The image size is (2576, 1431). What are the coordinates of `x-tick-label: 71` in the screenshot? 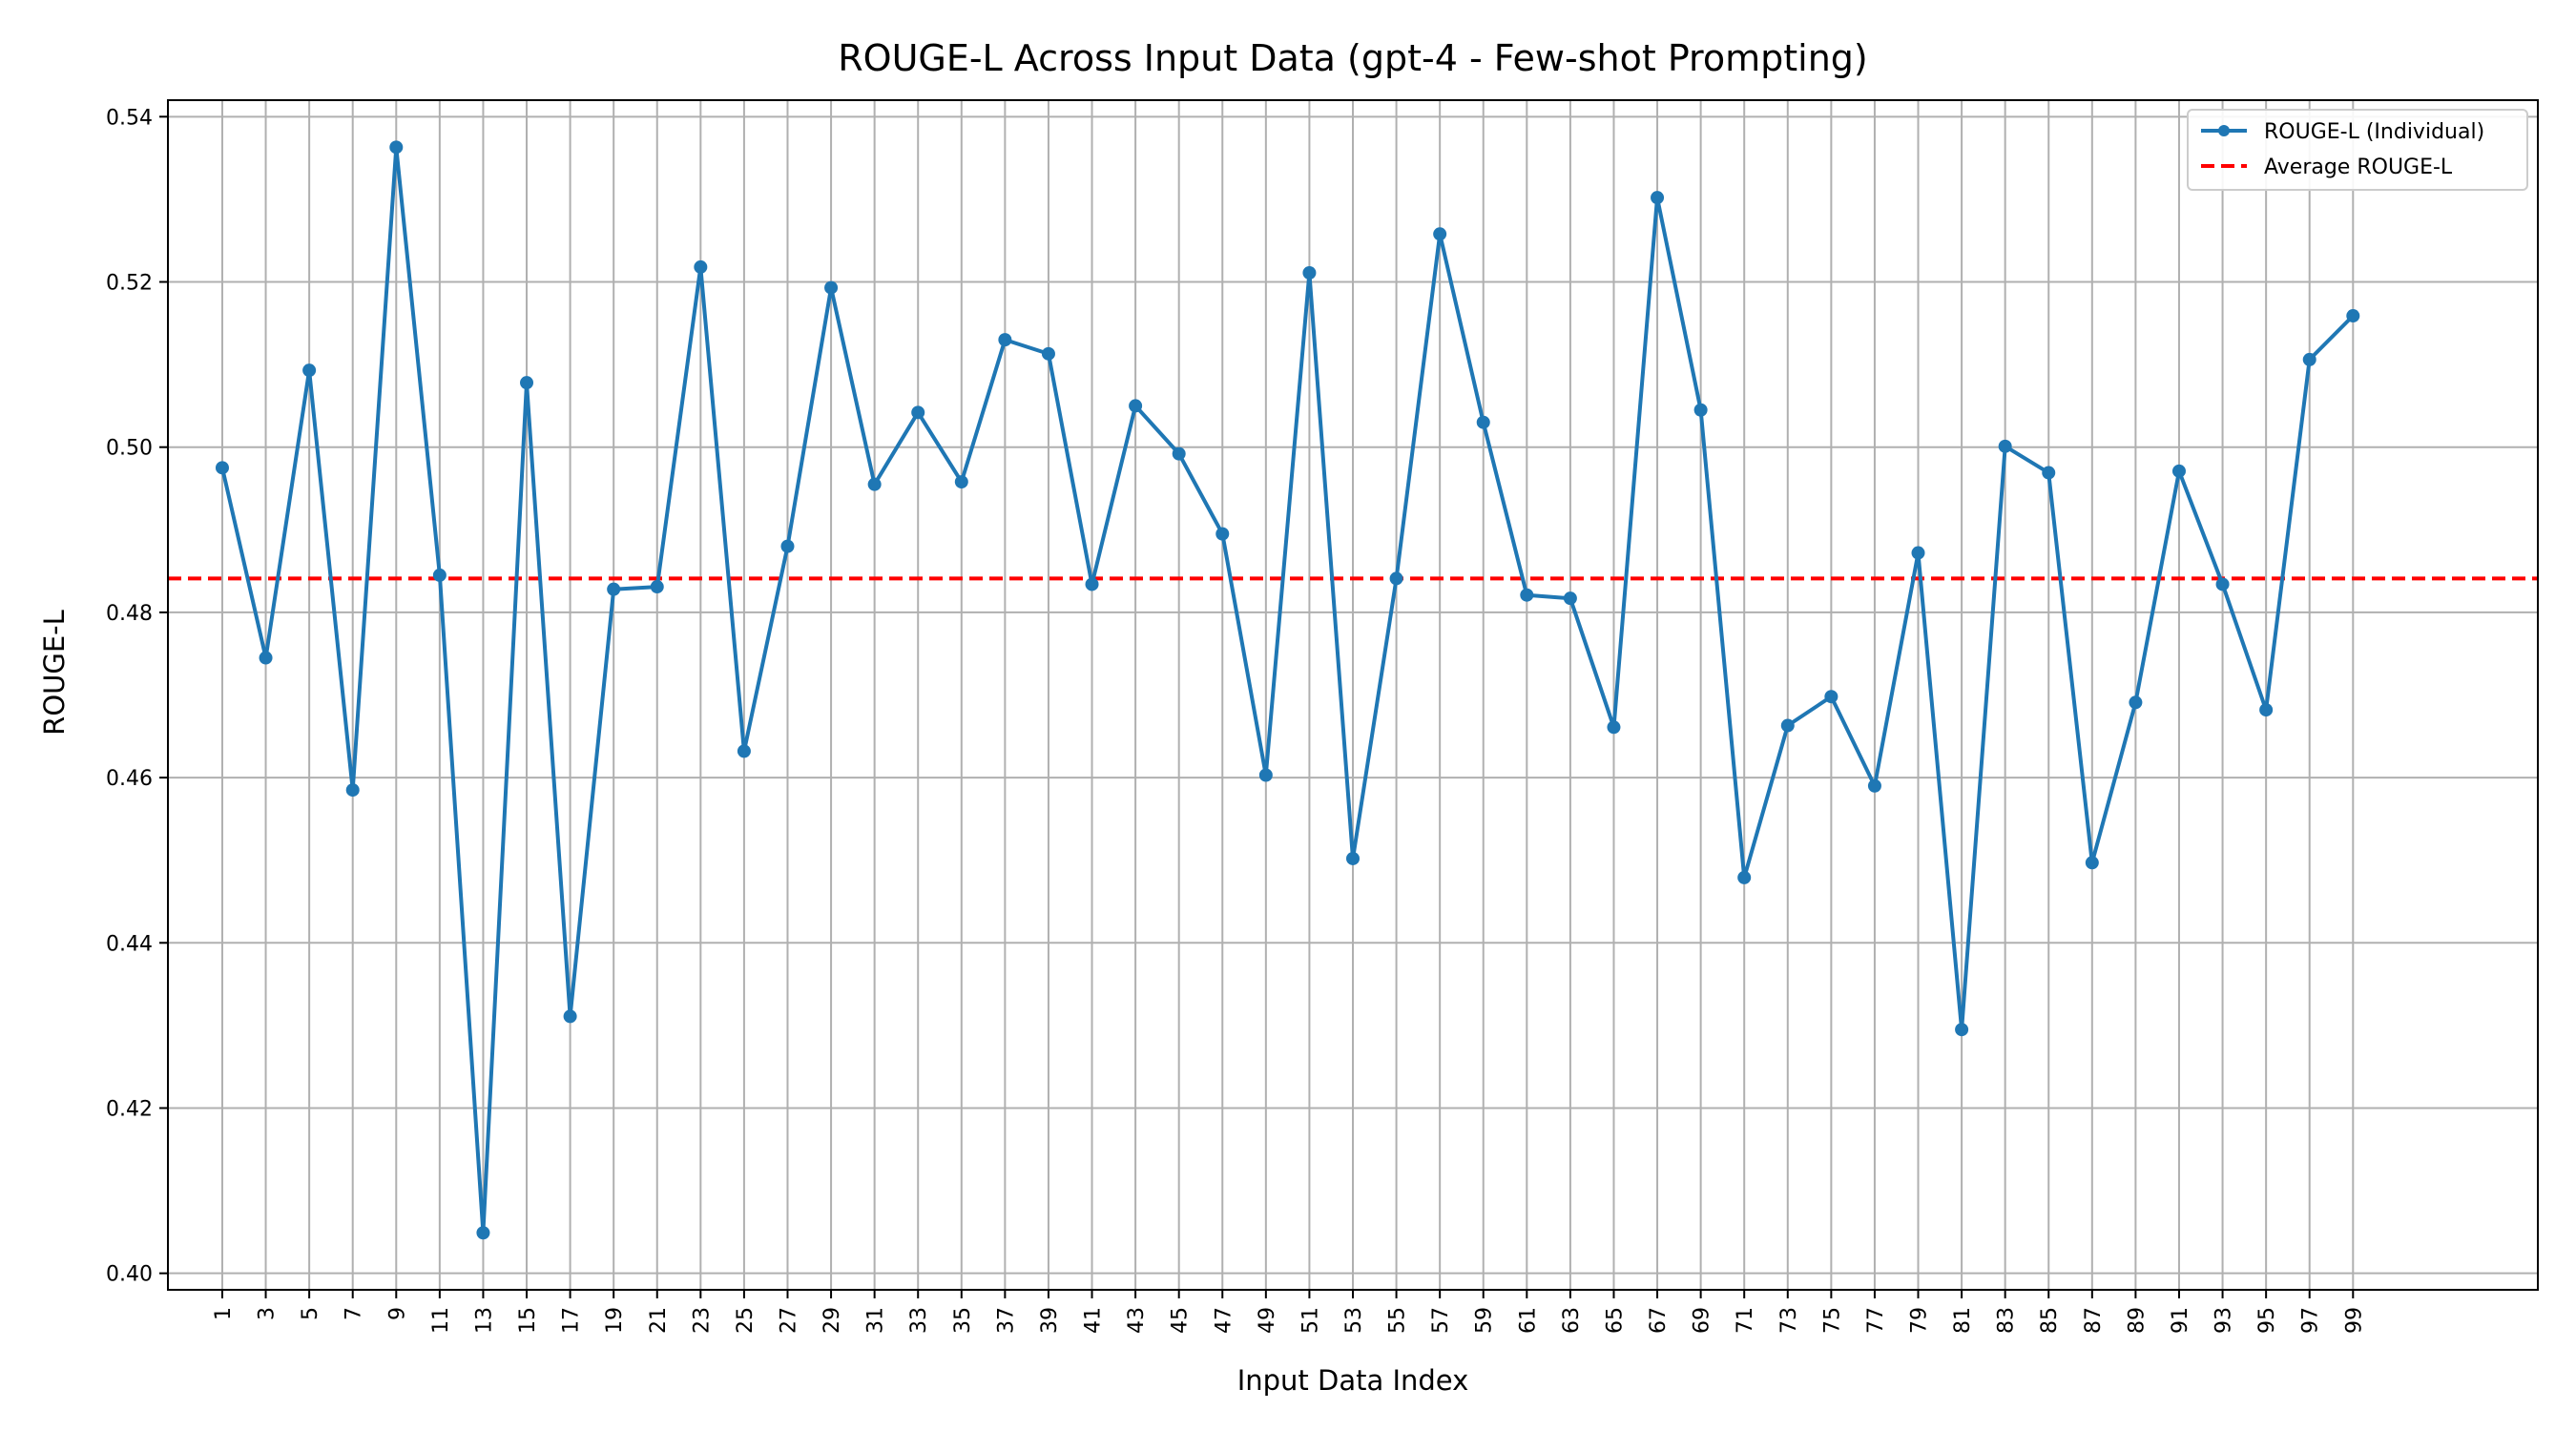 It's located at (1745, 1320).